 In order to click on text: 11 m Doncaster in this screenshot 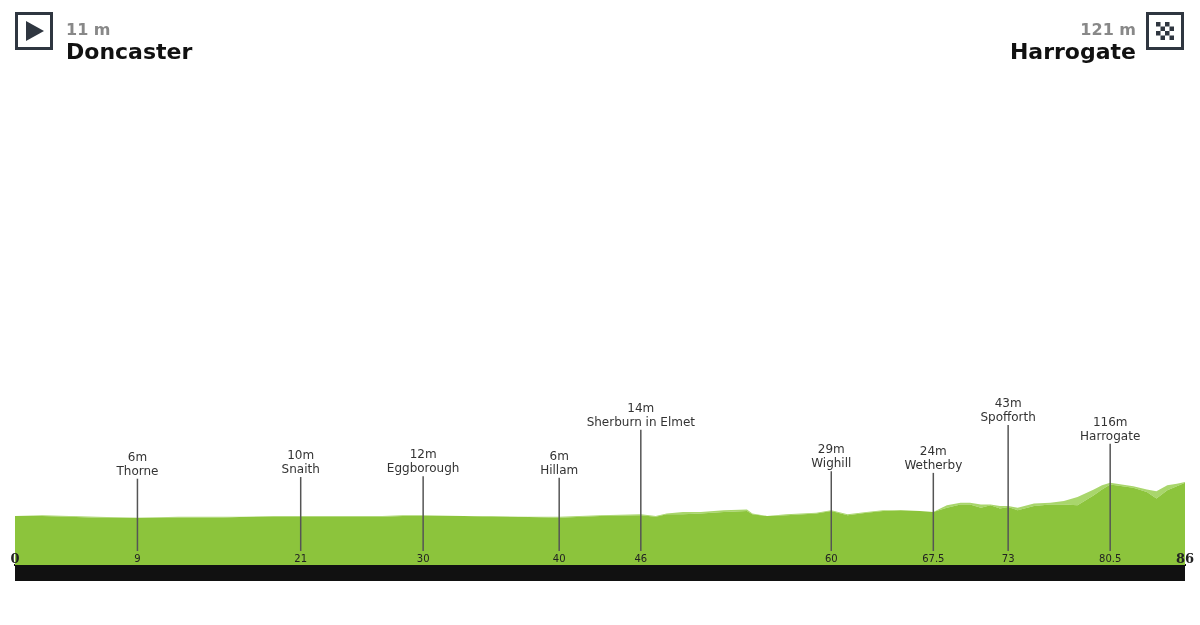, I will do `click(129, 42)`.